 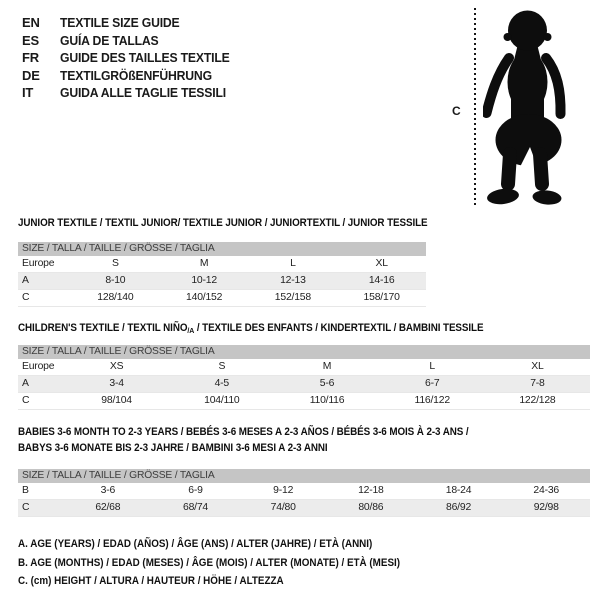 What do you see at coordinates (283, 490) in the screenshot?
I see `months-cell: 9-12` at bounding box center [283, 490].